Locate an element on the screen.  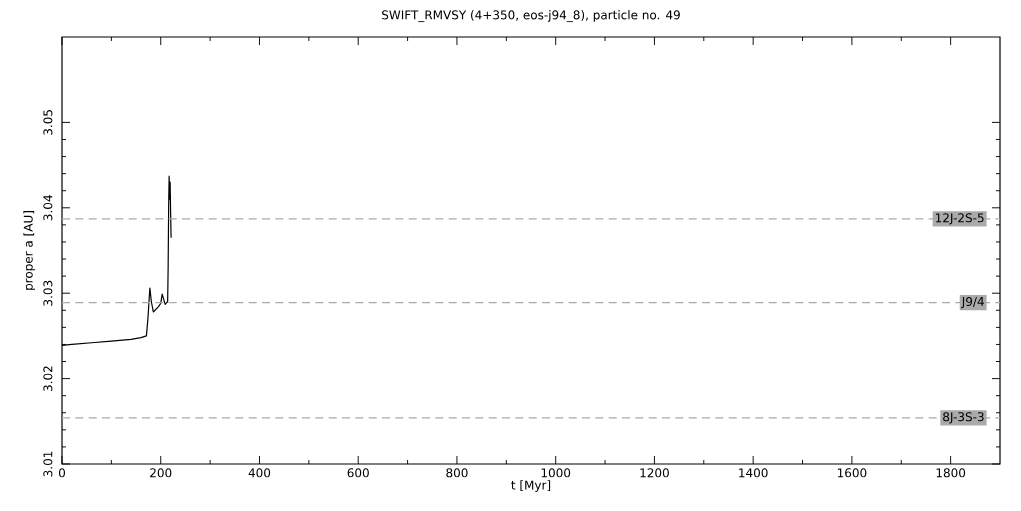
x-tick-label: 400 is located at coordinates (259, 473).